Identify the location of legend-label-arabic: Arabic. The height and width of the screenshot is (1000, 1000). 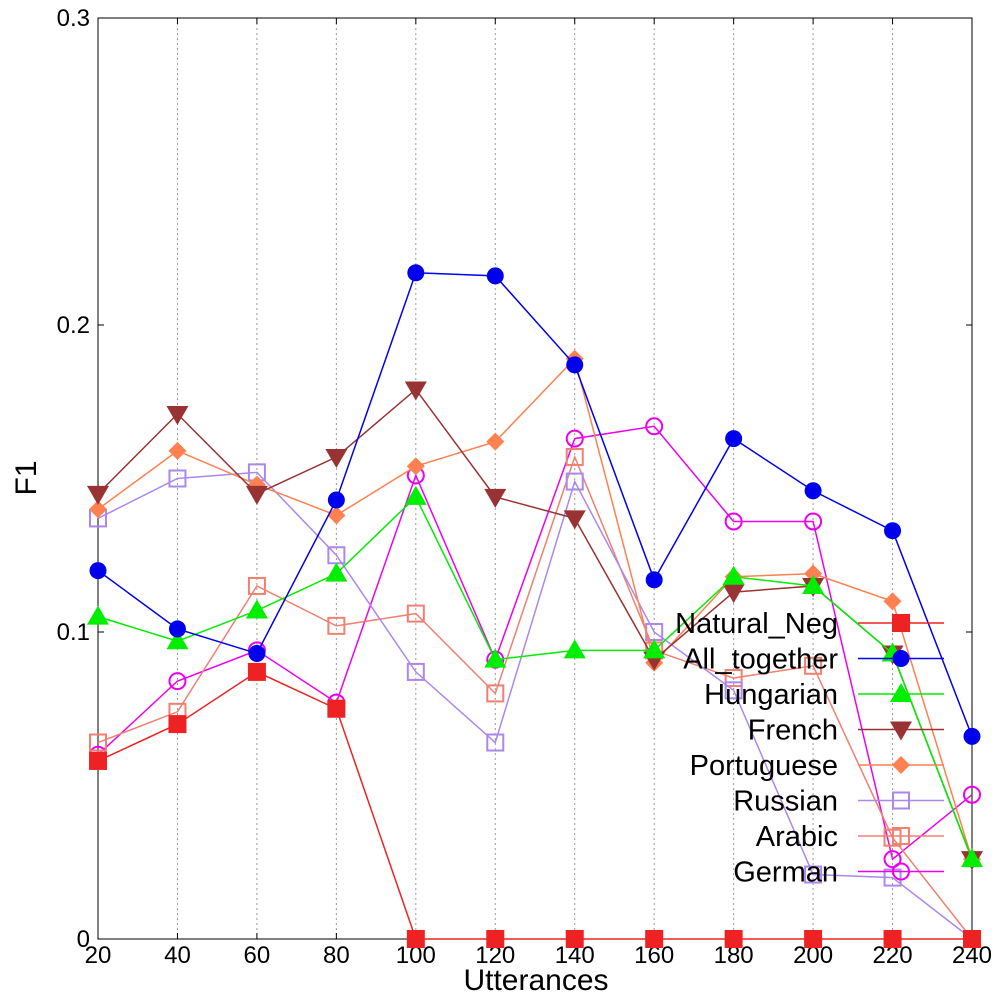
(797, 837).